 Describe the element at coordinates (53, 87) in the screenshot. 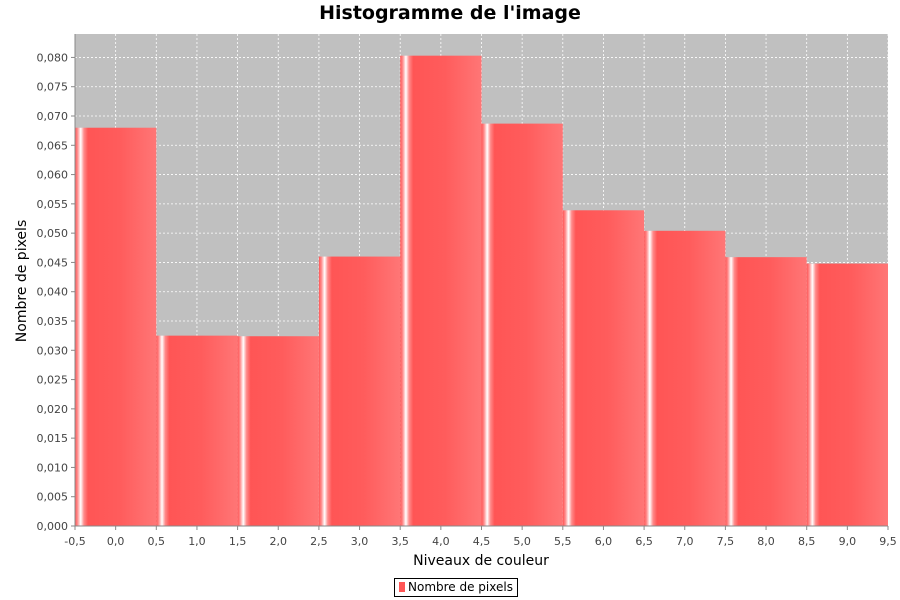

I see `y-tick-label: 0,075` at that location.